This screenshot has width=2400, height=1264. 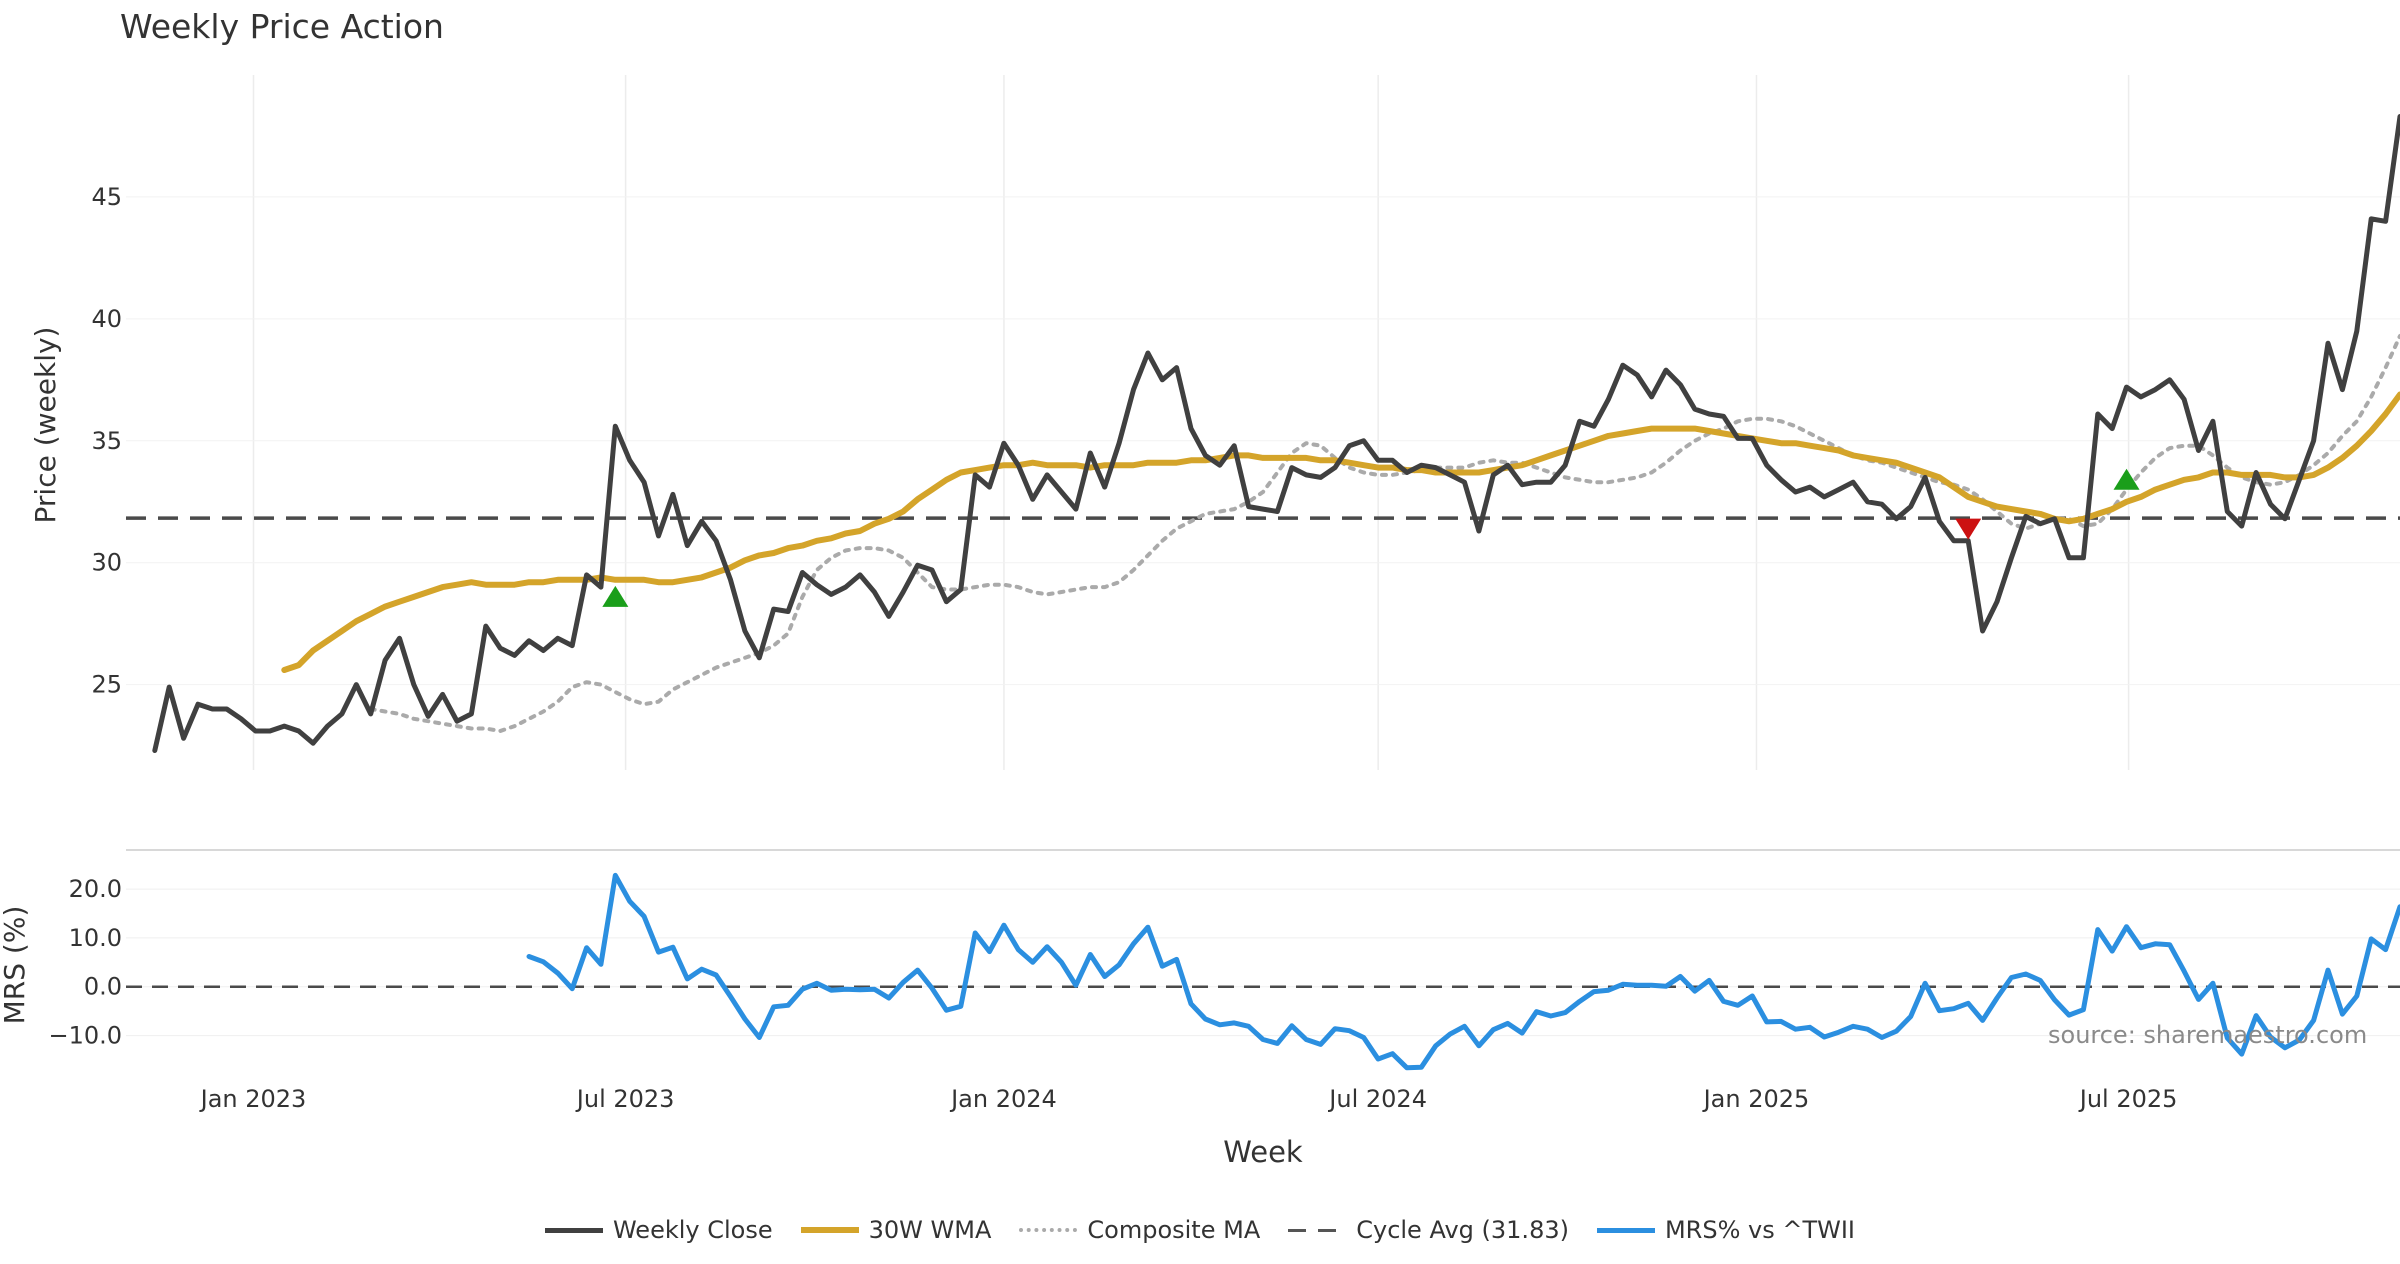 I want to click on y-tick-label-mrs: 10.0, so click(x=95, y=938).